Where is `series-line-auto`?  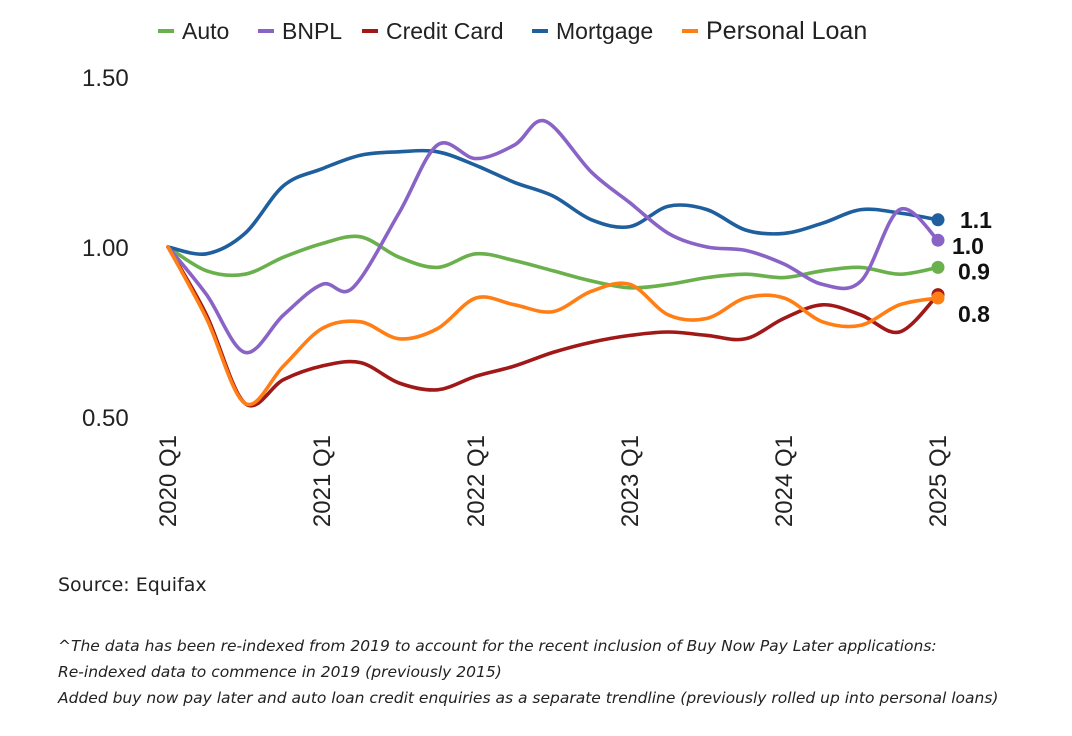
series-line-auto is located at coordinates (553, 262).